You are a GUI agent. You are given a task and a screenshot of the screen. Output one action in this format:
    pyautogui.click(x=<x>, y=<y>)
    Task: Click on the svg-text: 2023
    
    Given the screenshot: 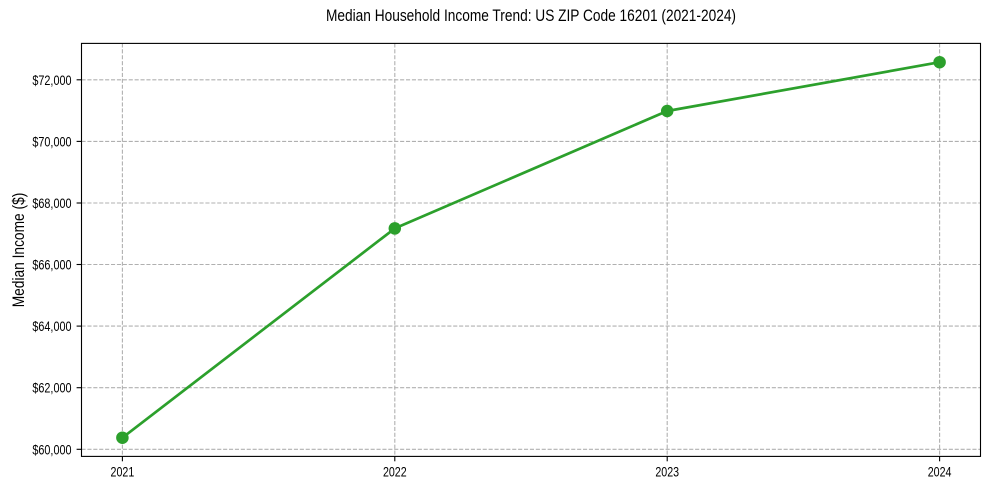 What is the action you would take?
    pyautogui.click(x=667, y=471)
    